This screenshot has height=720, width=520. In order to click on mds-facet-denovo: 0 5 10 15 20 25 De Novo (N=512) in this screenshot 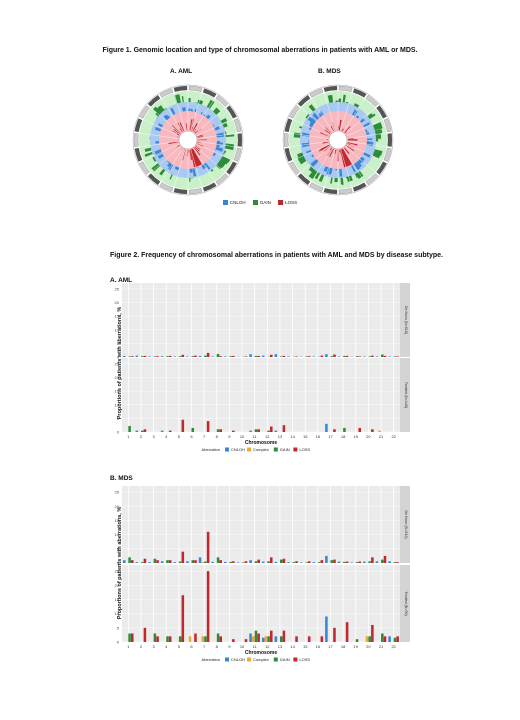, I will do `click(262, 526)`.